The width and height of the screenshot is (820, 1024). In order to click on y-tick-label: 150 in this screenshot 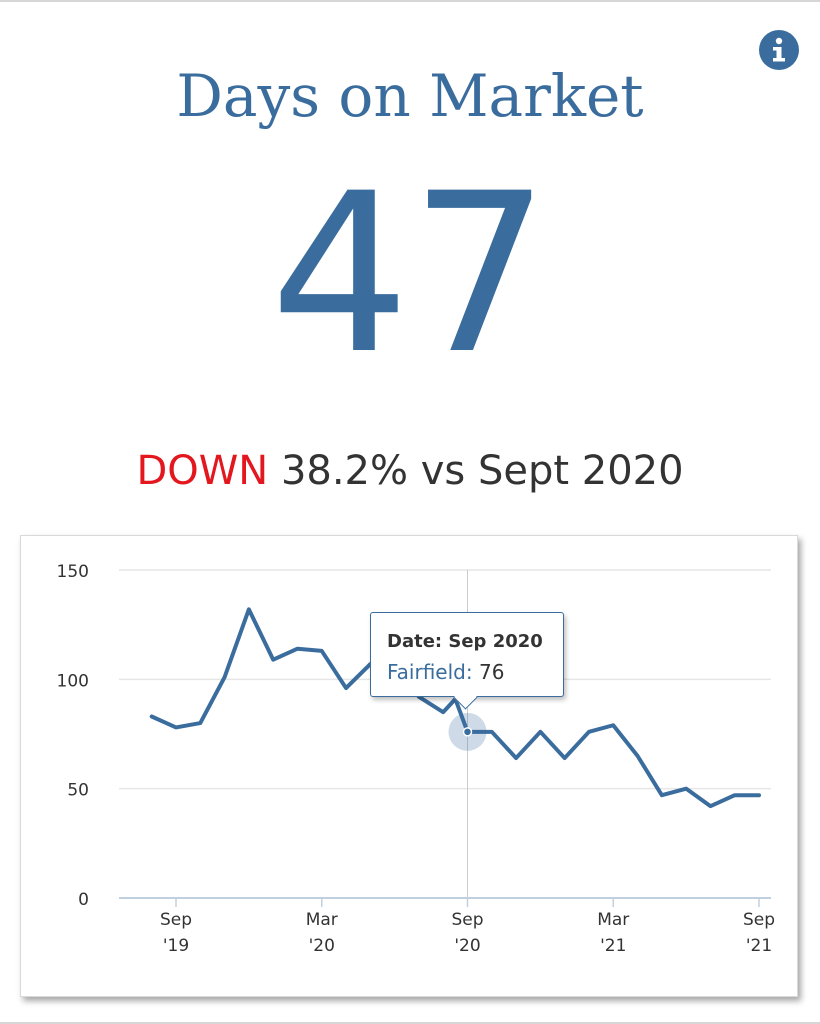, I will do `click(73, 572)`.